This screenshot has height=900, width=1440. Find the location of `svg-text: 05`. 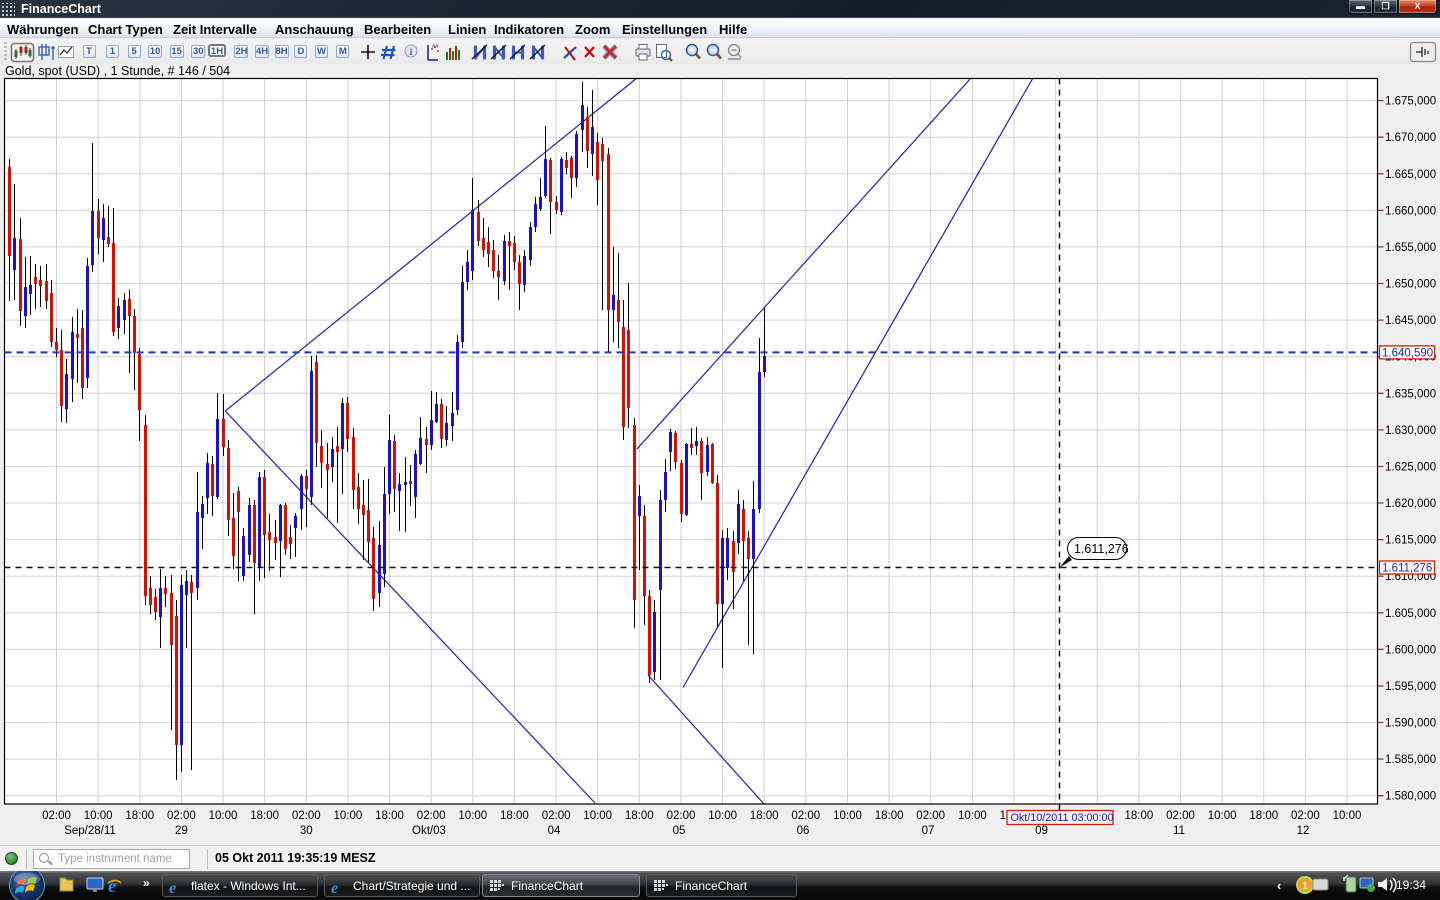

svg-text: 05 is located at coordinates (679, 831).